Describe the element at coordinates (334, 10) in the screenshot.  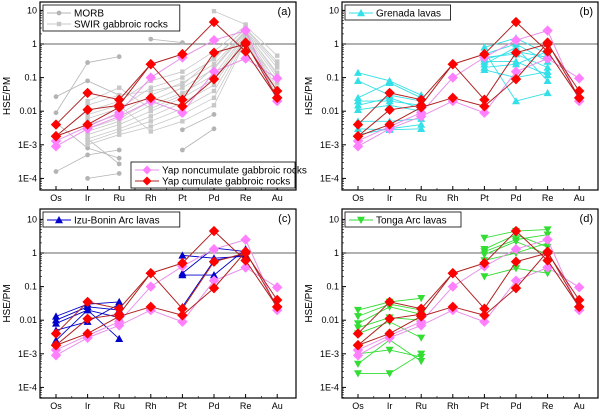
I see `y-tick-label: 10` at that location.